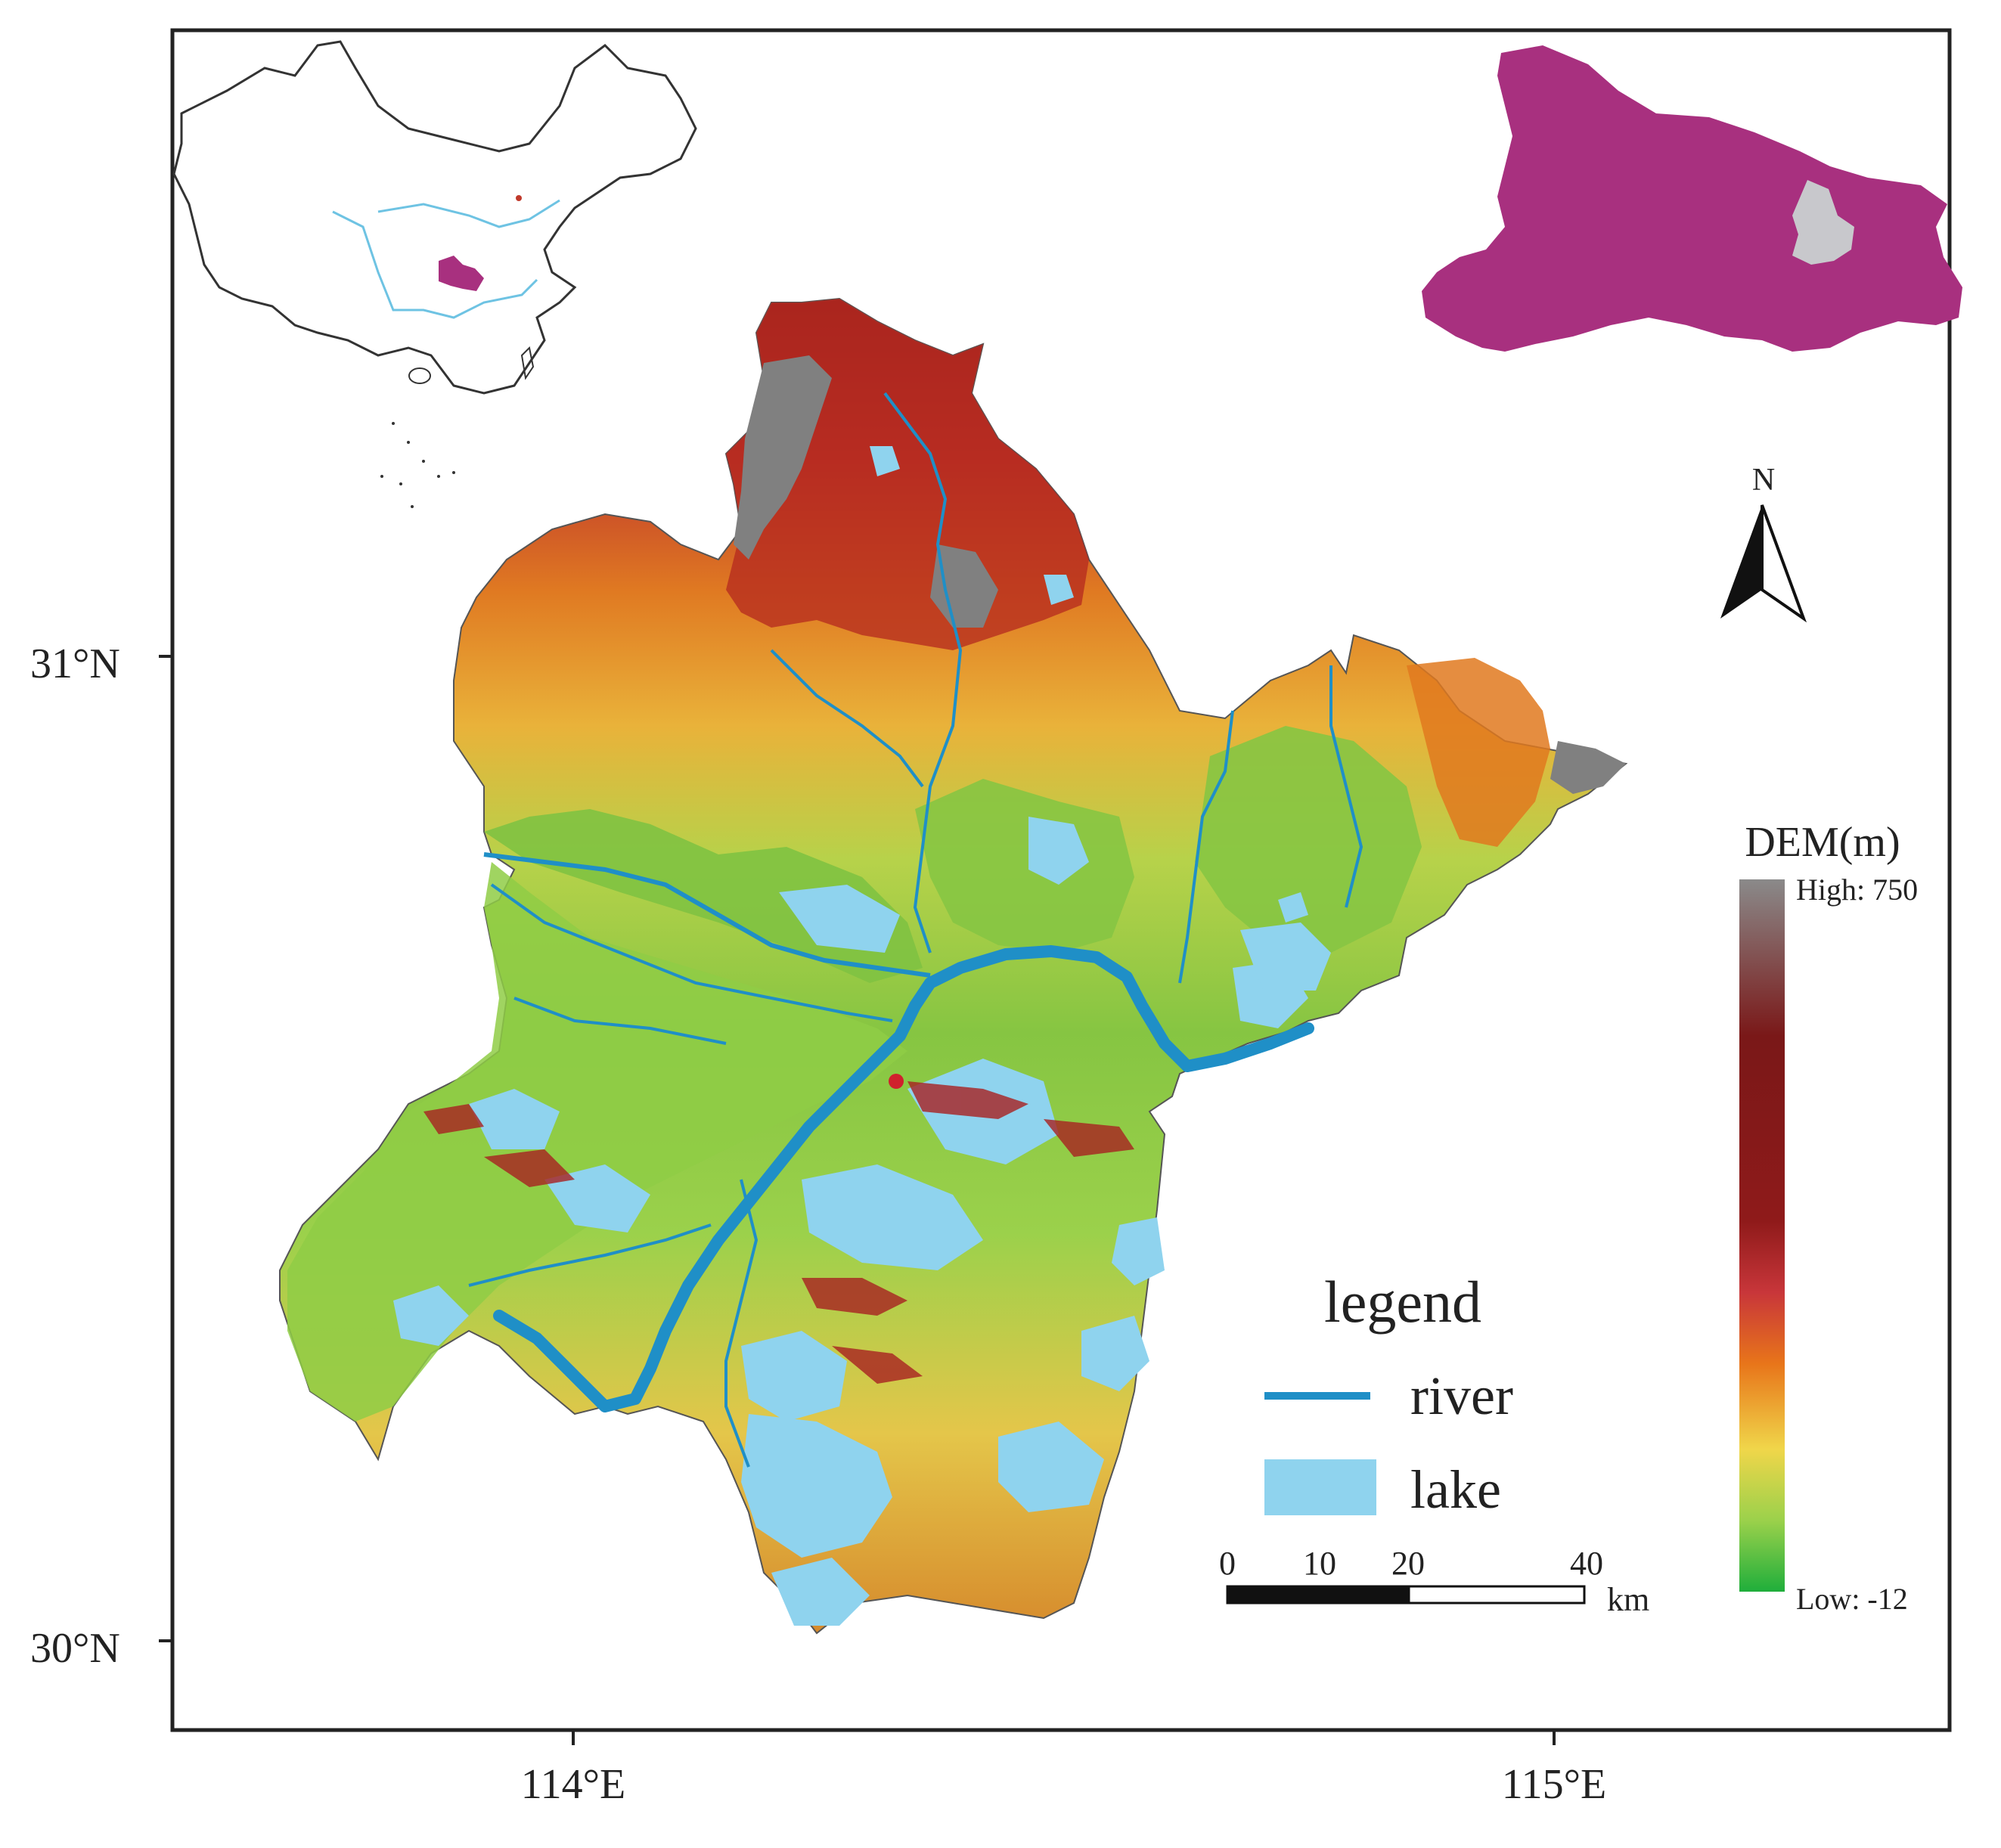 The image size is (2001, 1848). What do you see at coordinates (707, 915) in the screenshot?
I see `main-river-branch-west` at bounding box center [707, 915].